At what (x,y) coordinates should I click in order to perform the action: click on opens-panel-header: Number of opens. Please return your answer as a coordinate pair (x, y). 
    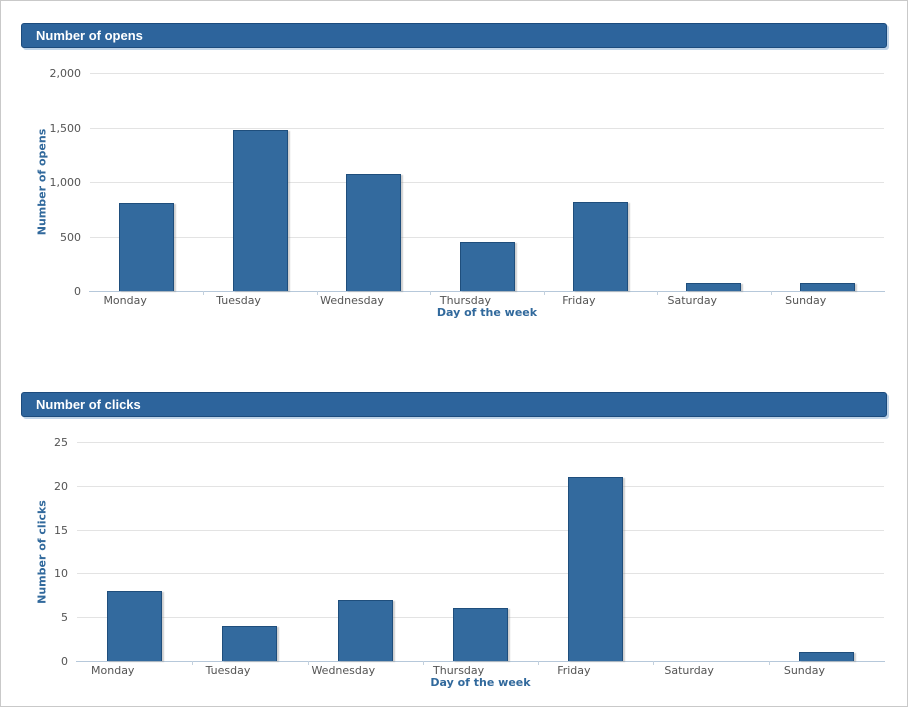
    Looking at the image, I should click on (454, 35).